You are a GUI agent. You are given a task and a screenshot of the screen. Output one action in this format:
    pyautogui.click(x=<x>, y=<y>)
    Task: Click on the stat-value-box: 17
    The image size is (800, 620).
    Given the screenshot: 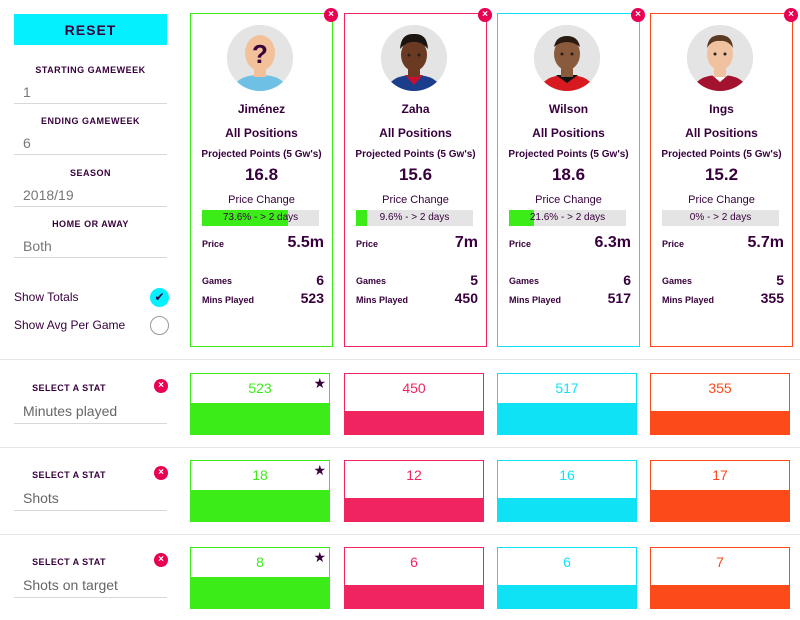 What is the action you would take?
    pyautogui.click(x=720, y=491)
    